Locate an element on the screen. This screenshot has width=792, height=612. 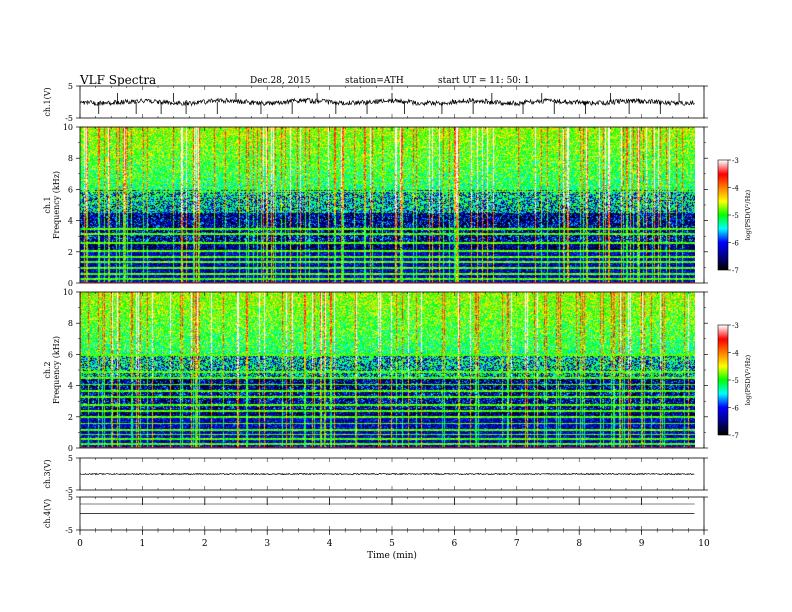
chart-title: VLF Spectra is located at coordinates (118, 80).